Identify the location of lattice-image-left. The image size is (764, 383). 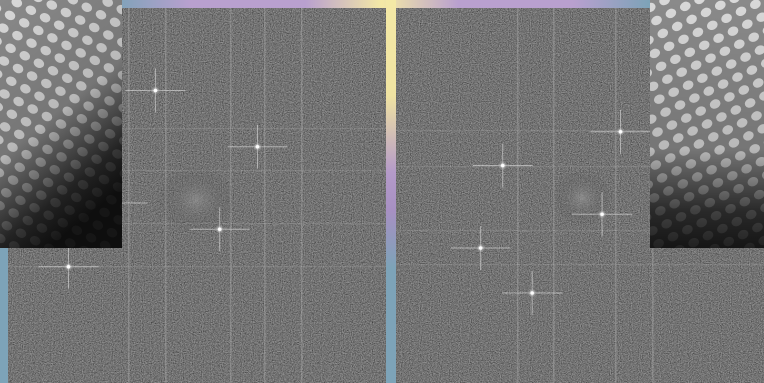
(61, 124).